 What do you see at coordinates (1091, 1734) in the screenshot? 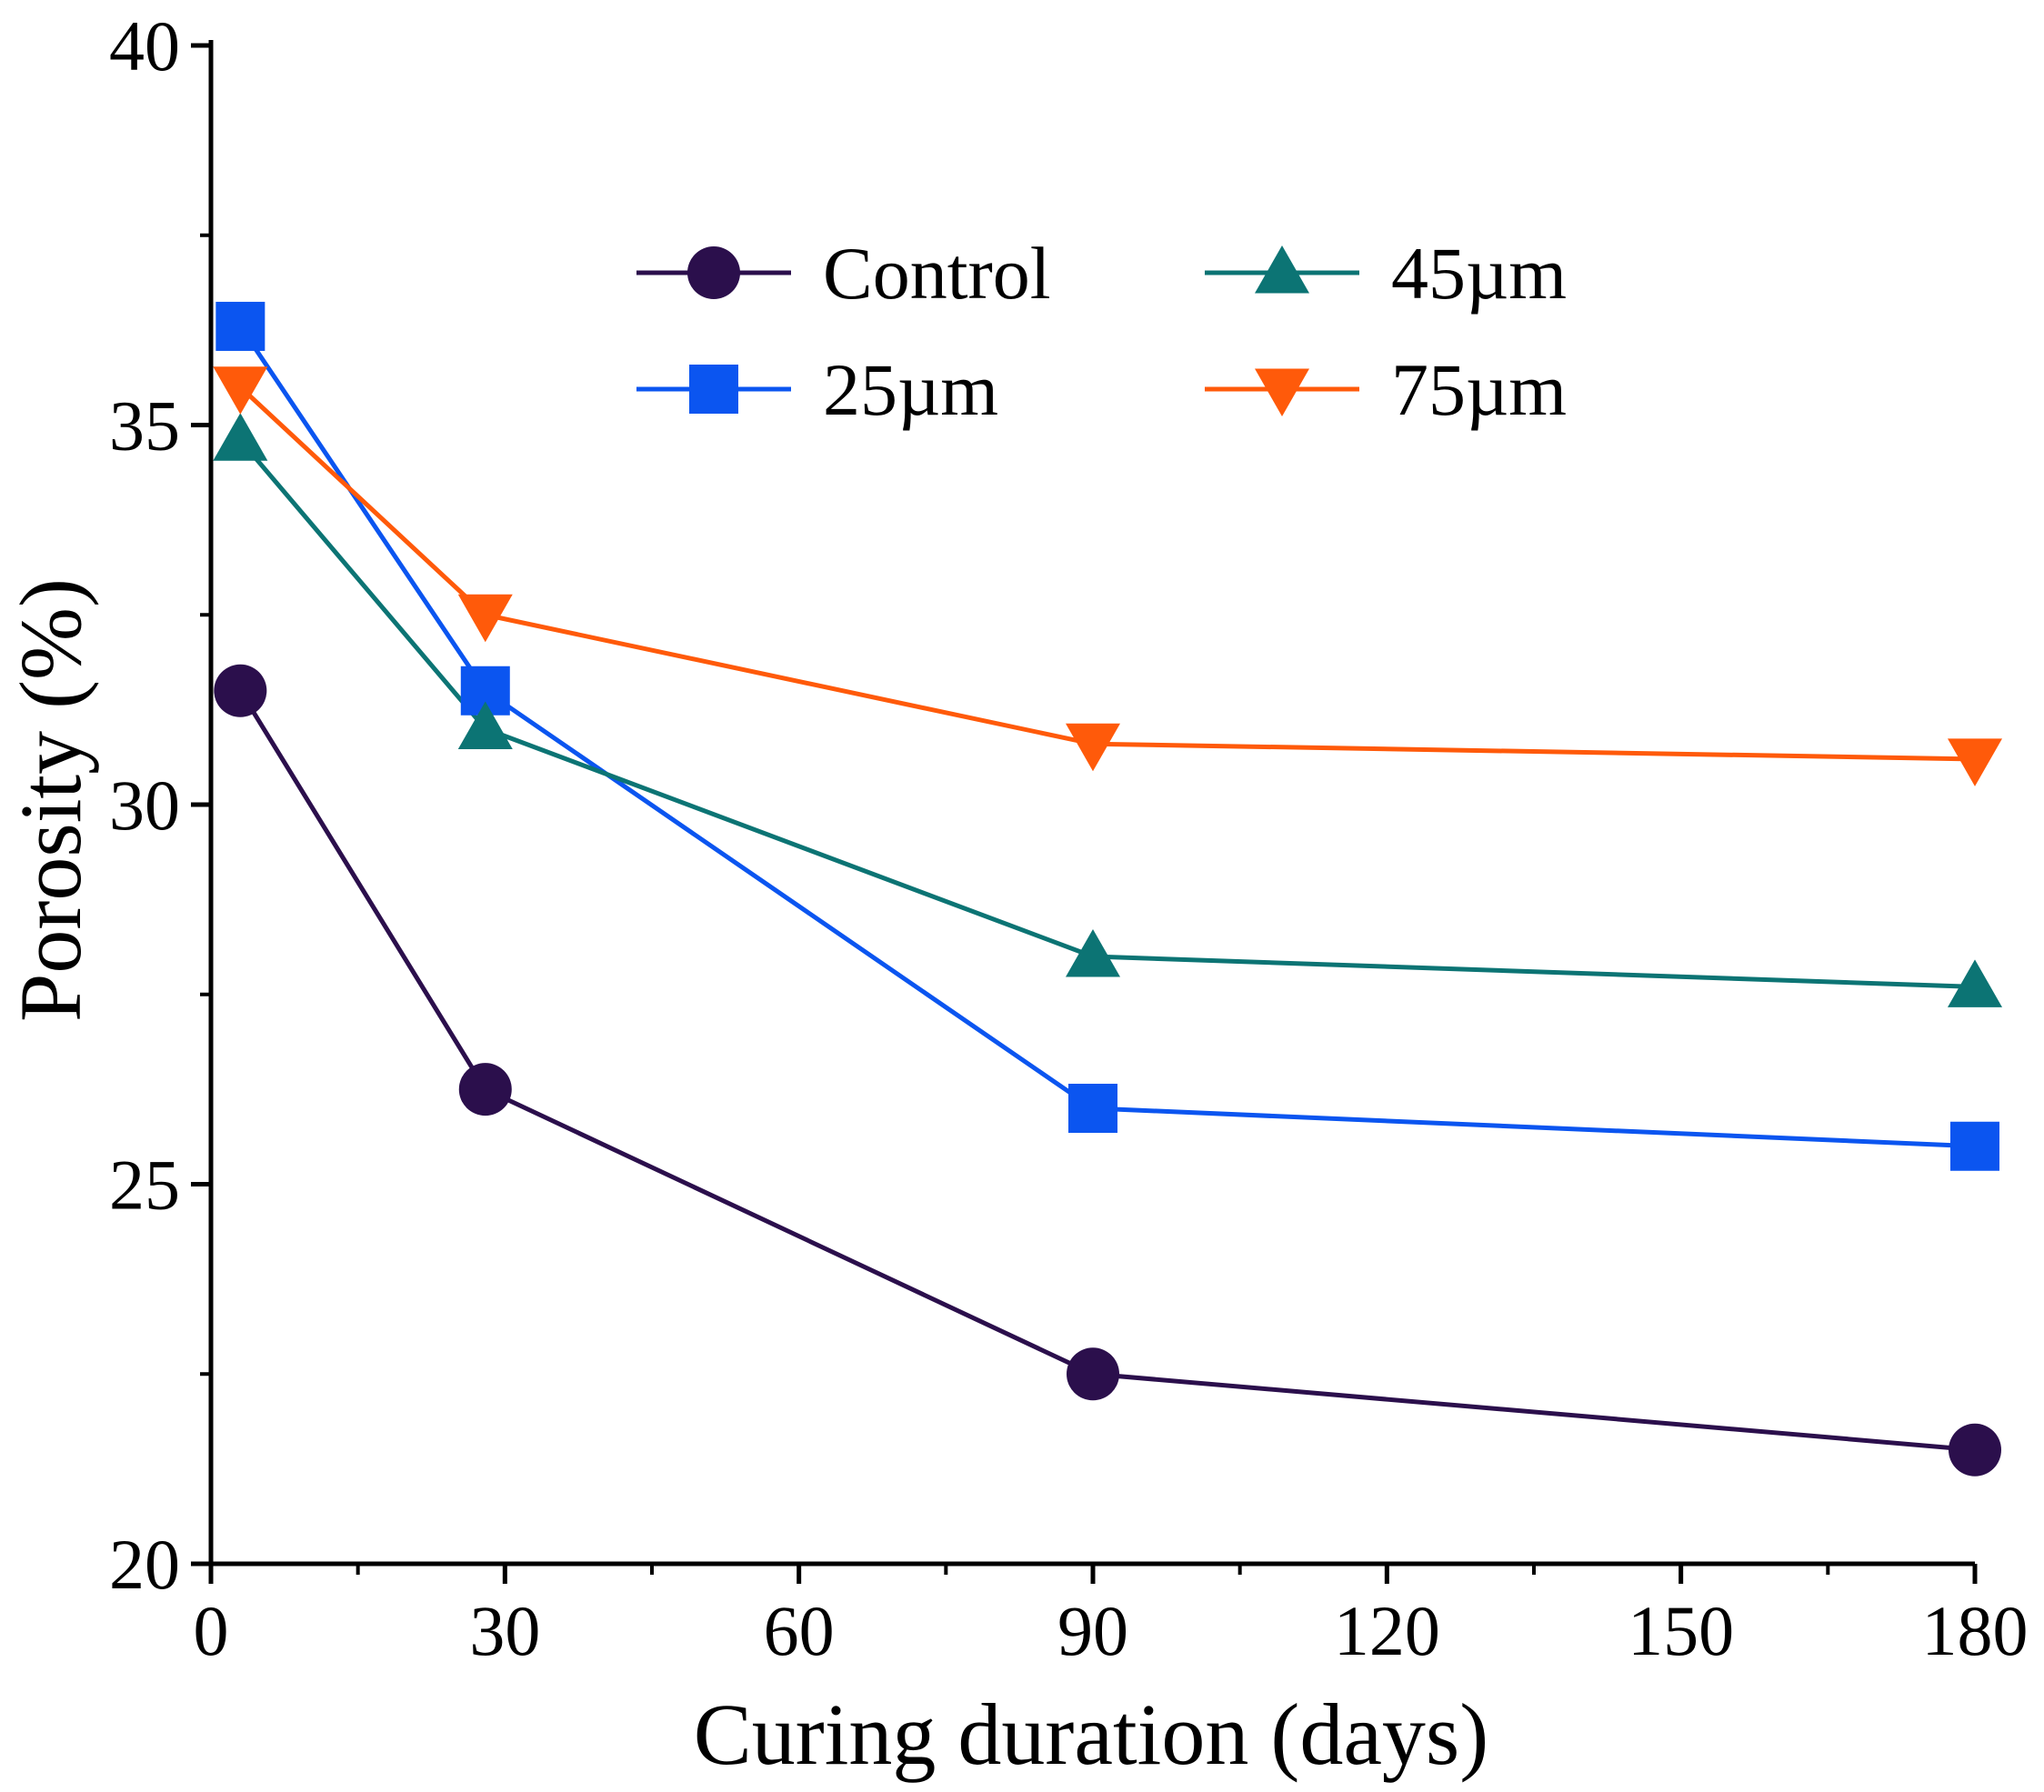
I see `x-axis-title: Curing duration (days)` at bounding box center [1091, 1734].